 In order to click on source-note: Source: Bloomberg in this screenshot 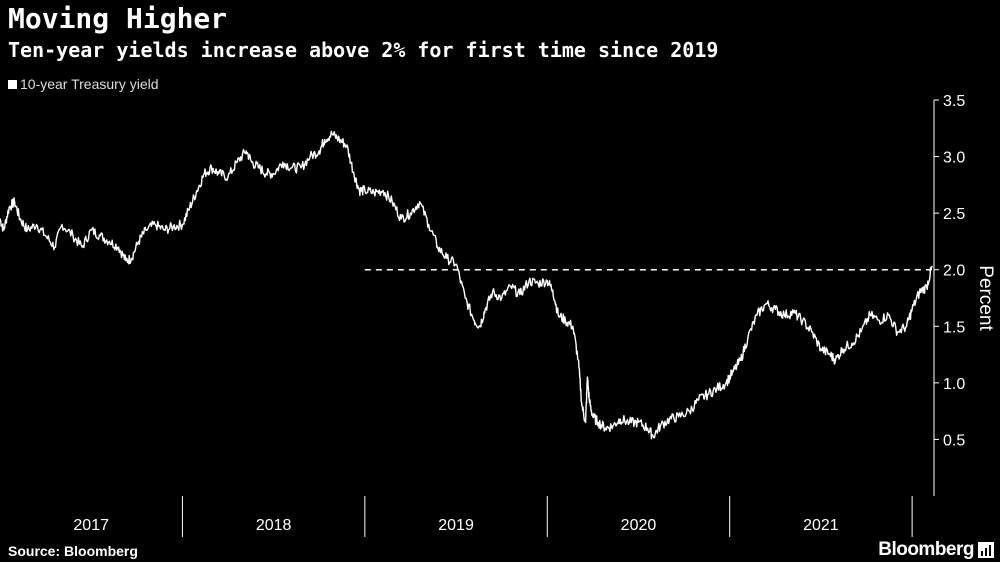, I will do `click(73, 551)`.